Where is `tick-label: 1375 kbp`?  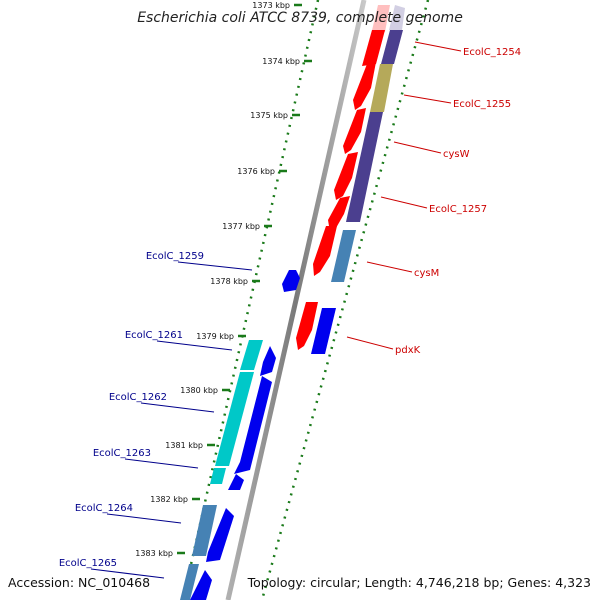 tick-label: 1375 kbp is located at coordinates (269, 115).